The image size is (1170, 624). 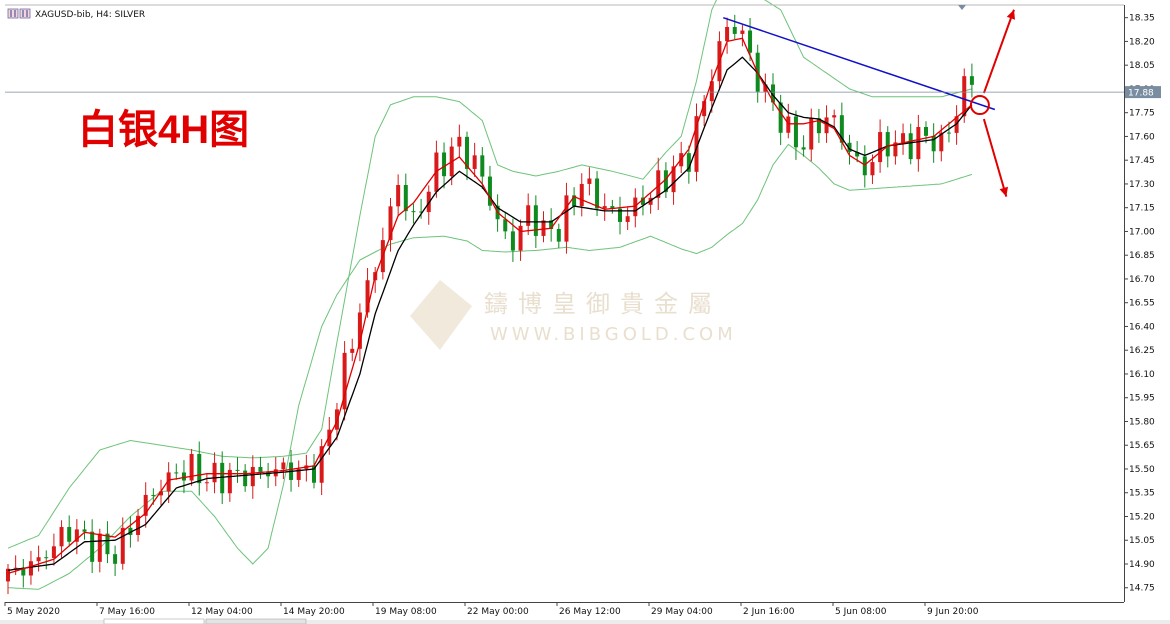 I want to click on scroll-marker-icon, so click(x=962, y=7).